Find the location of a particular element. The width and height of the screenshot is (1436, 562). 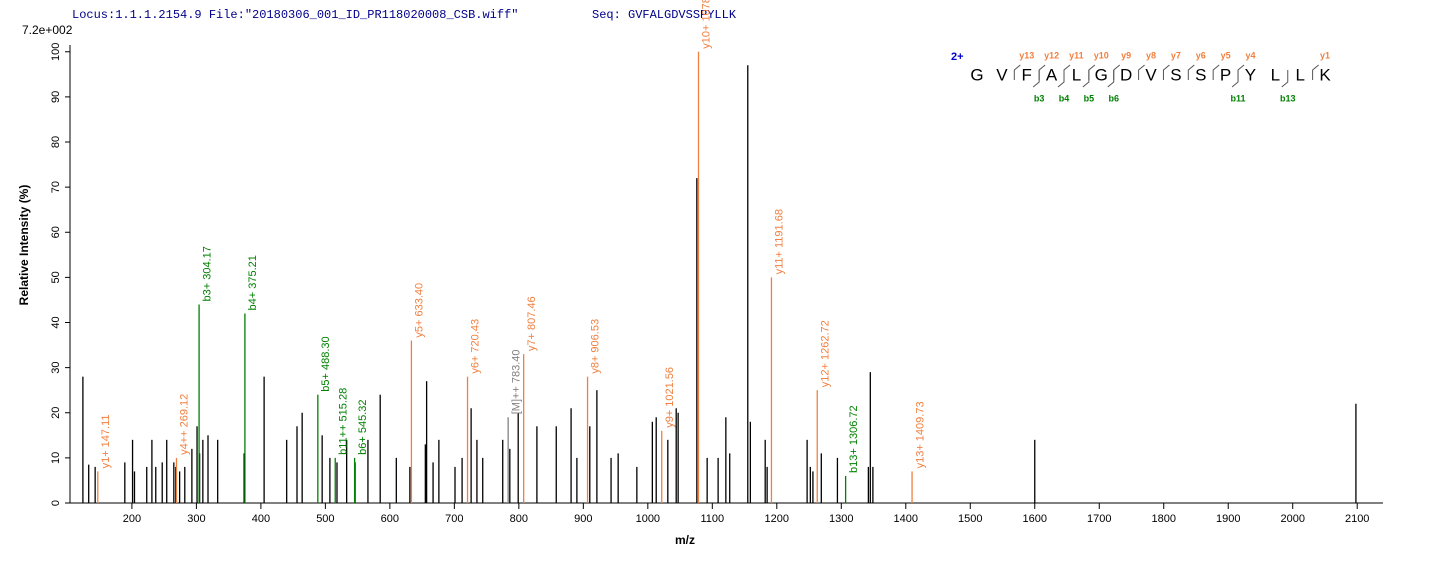

y-ion: y6 is located at coordinates (1201, 55).